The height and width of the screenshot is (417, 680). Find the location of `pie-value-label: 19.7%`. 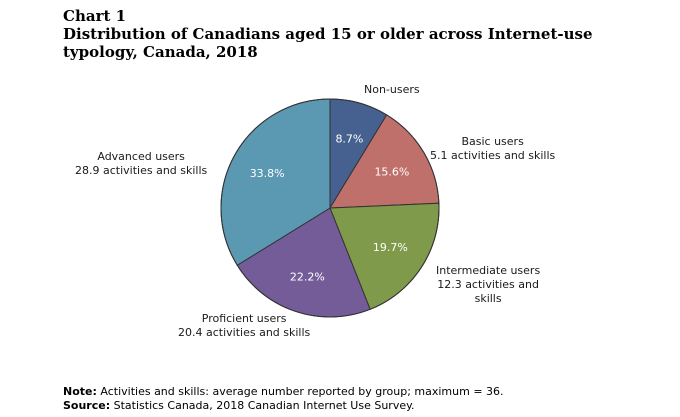

pie-value-label: 19.7% is located at coordinates (390, 247).